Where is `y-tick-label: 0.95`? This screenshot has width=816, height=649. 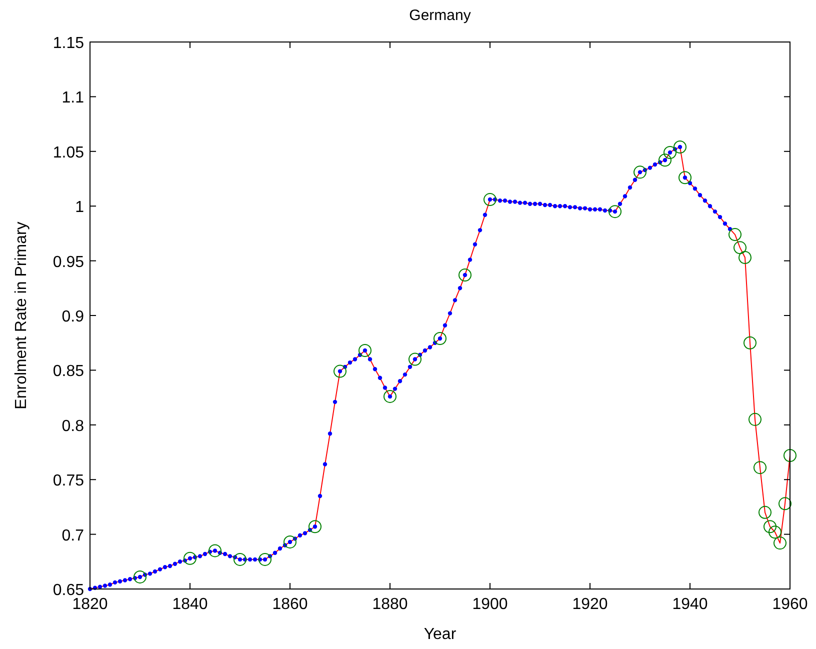 y-tick-label: 0.95 is located at coordinates (68, 262).